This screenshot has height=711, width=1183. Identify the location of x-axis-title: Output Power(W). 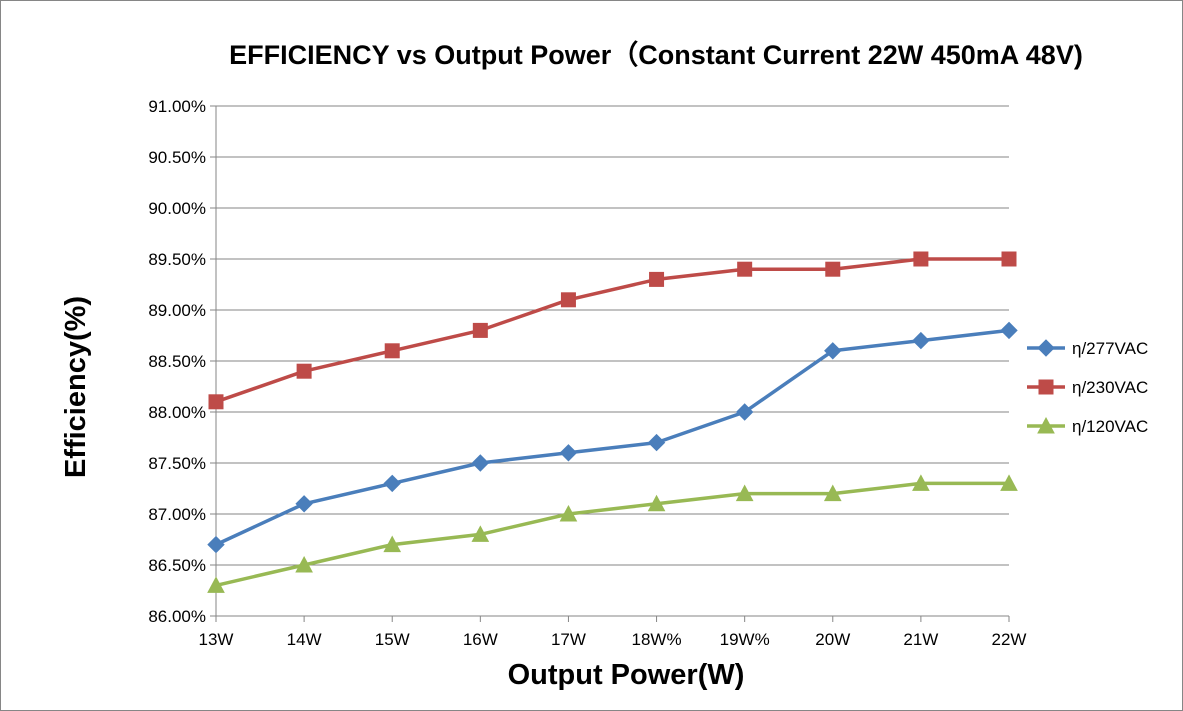
(626, 675).